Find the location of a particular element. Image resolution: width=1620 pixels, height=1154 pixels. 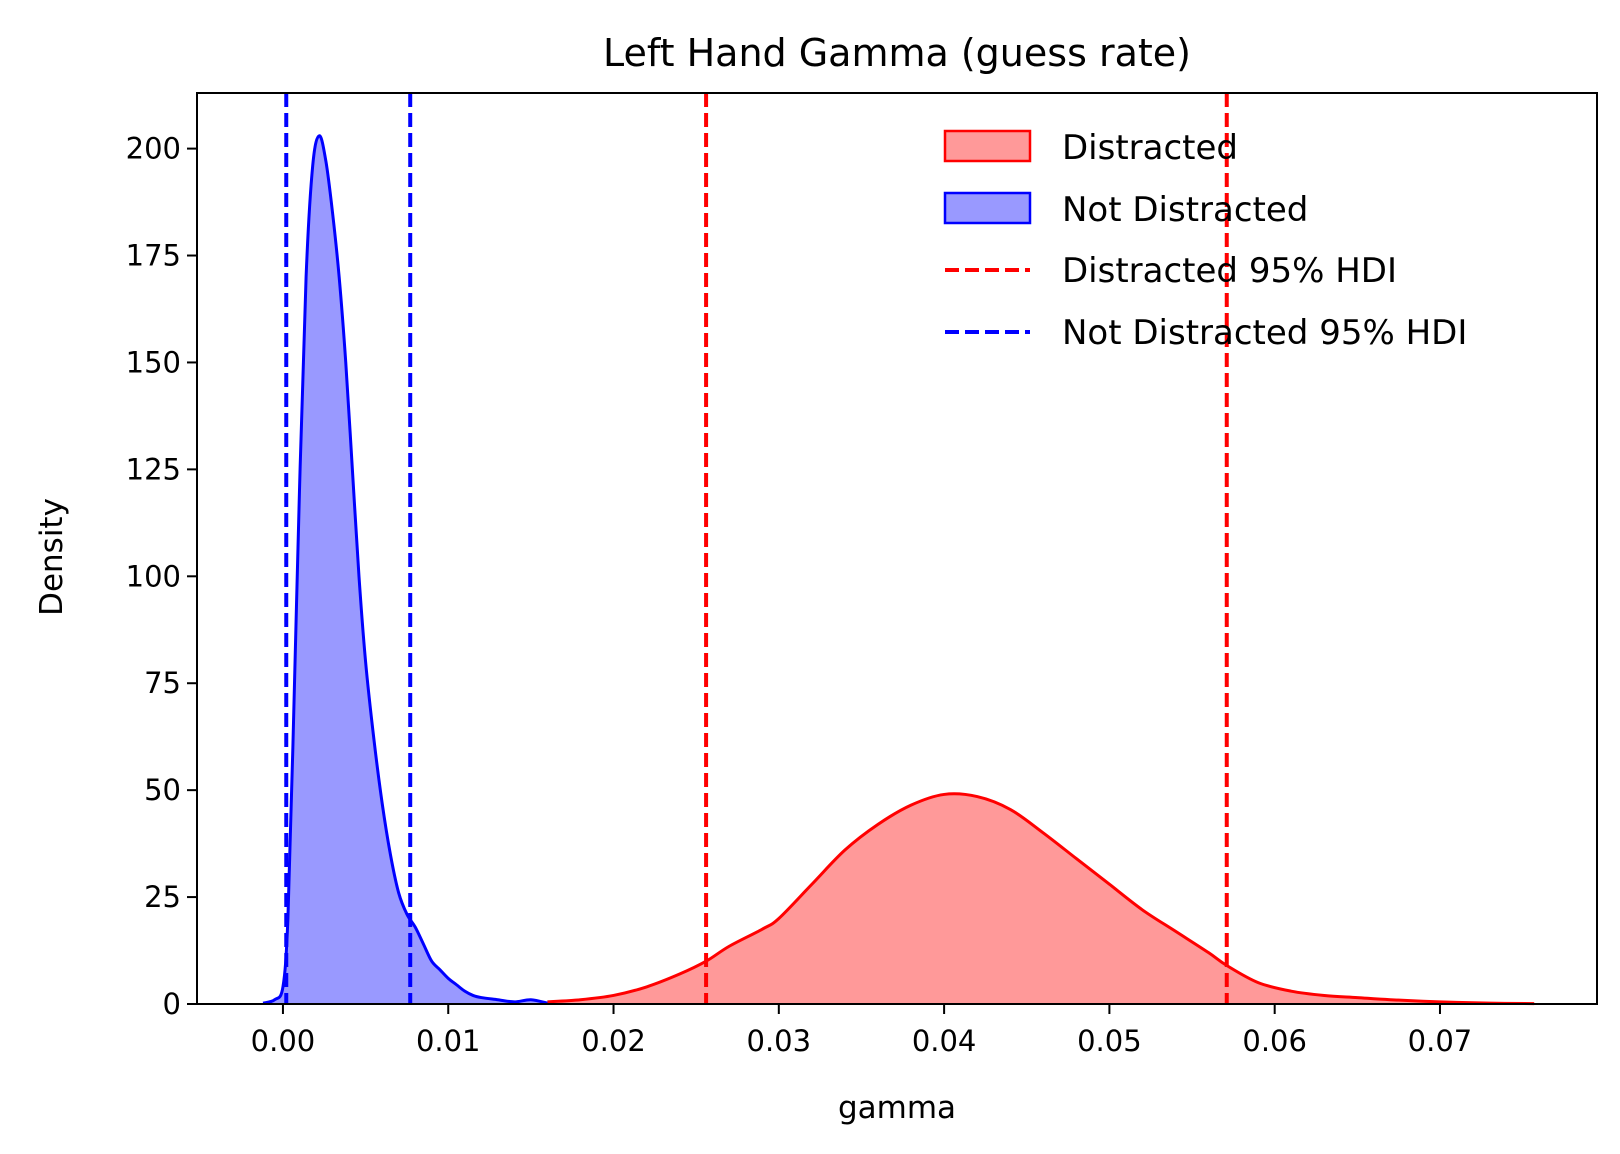

legend-swatch-distracted is located at coordinates (987, 146).